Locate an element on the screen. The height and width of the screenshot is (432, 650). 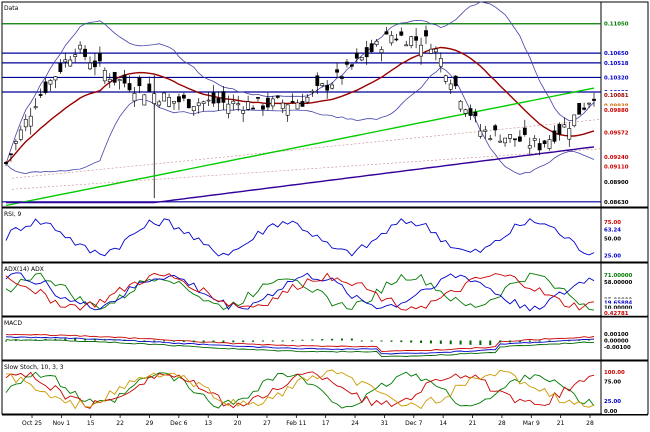
axis-tick-label: 0.42781 is located at coordinates (616, 314).